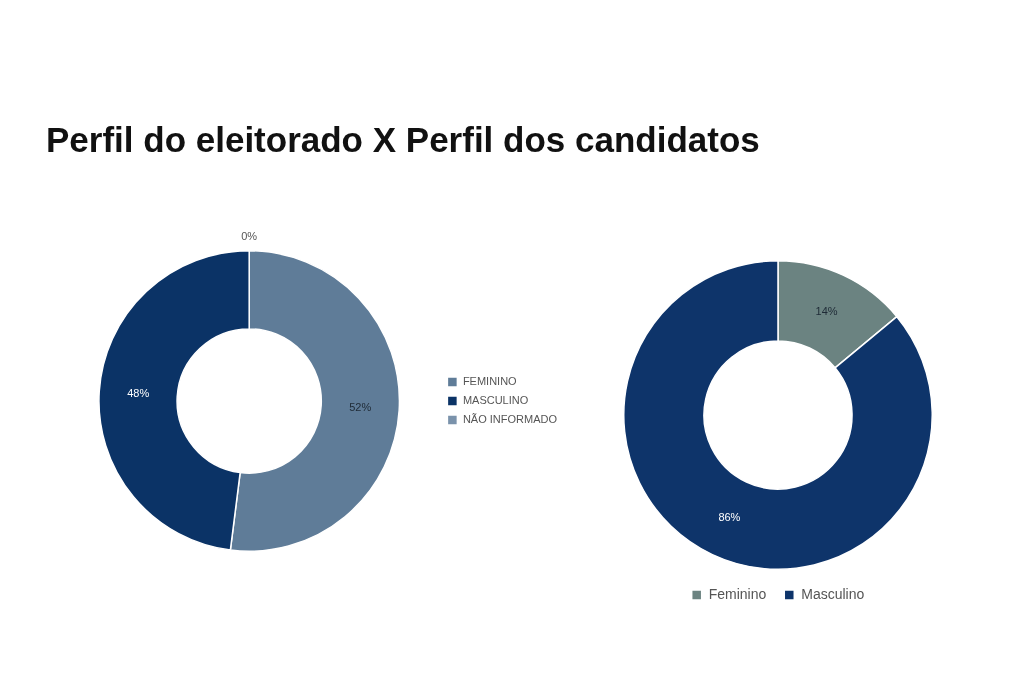 The height and width of the screenshot is (694, 1024). I want to click on data-label: 52%, so click(360, 407).